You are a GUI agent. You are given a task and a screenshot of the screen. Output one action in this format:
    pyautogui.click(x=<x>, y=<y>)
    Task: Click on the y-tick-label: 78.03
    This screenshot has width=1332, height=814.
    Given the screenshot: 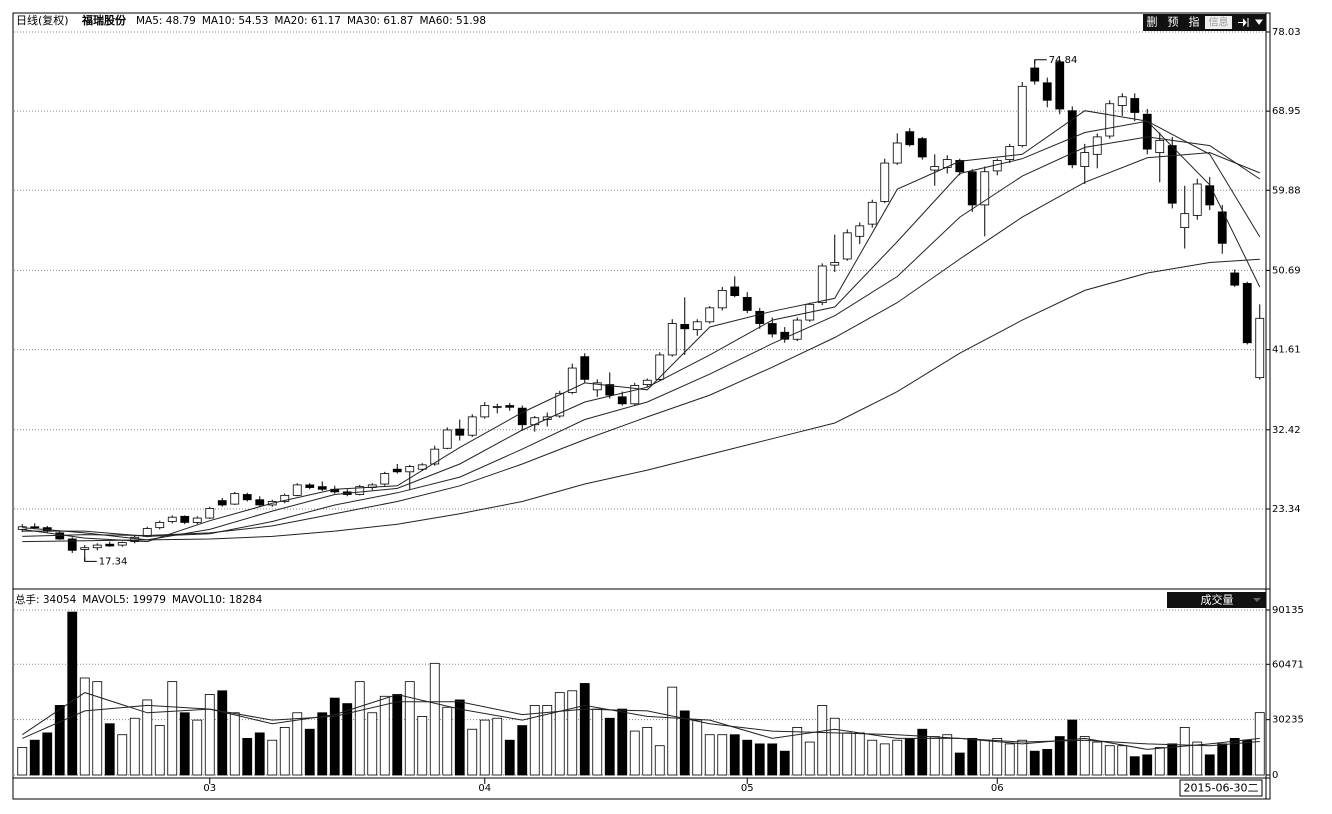 What is the action you would take?
    pyautogui.click(x=1286, y=32)
    